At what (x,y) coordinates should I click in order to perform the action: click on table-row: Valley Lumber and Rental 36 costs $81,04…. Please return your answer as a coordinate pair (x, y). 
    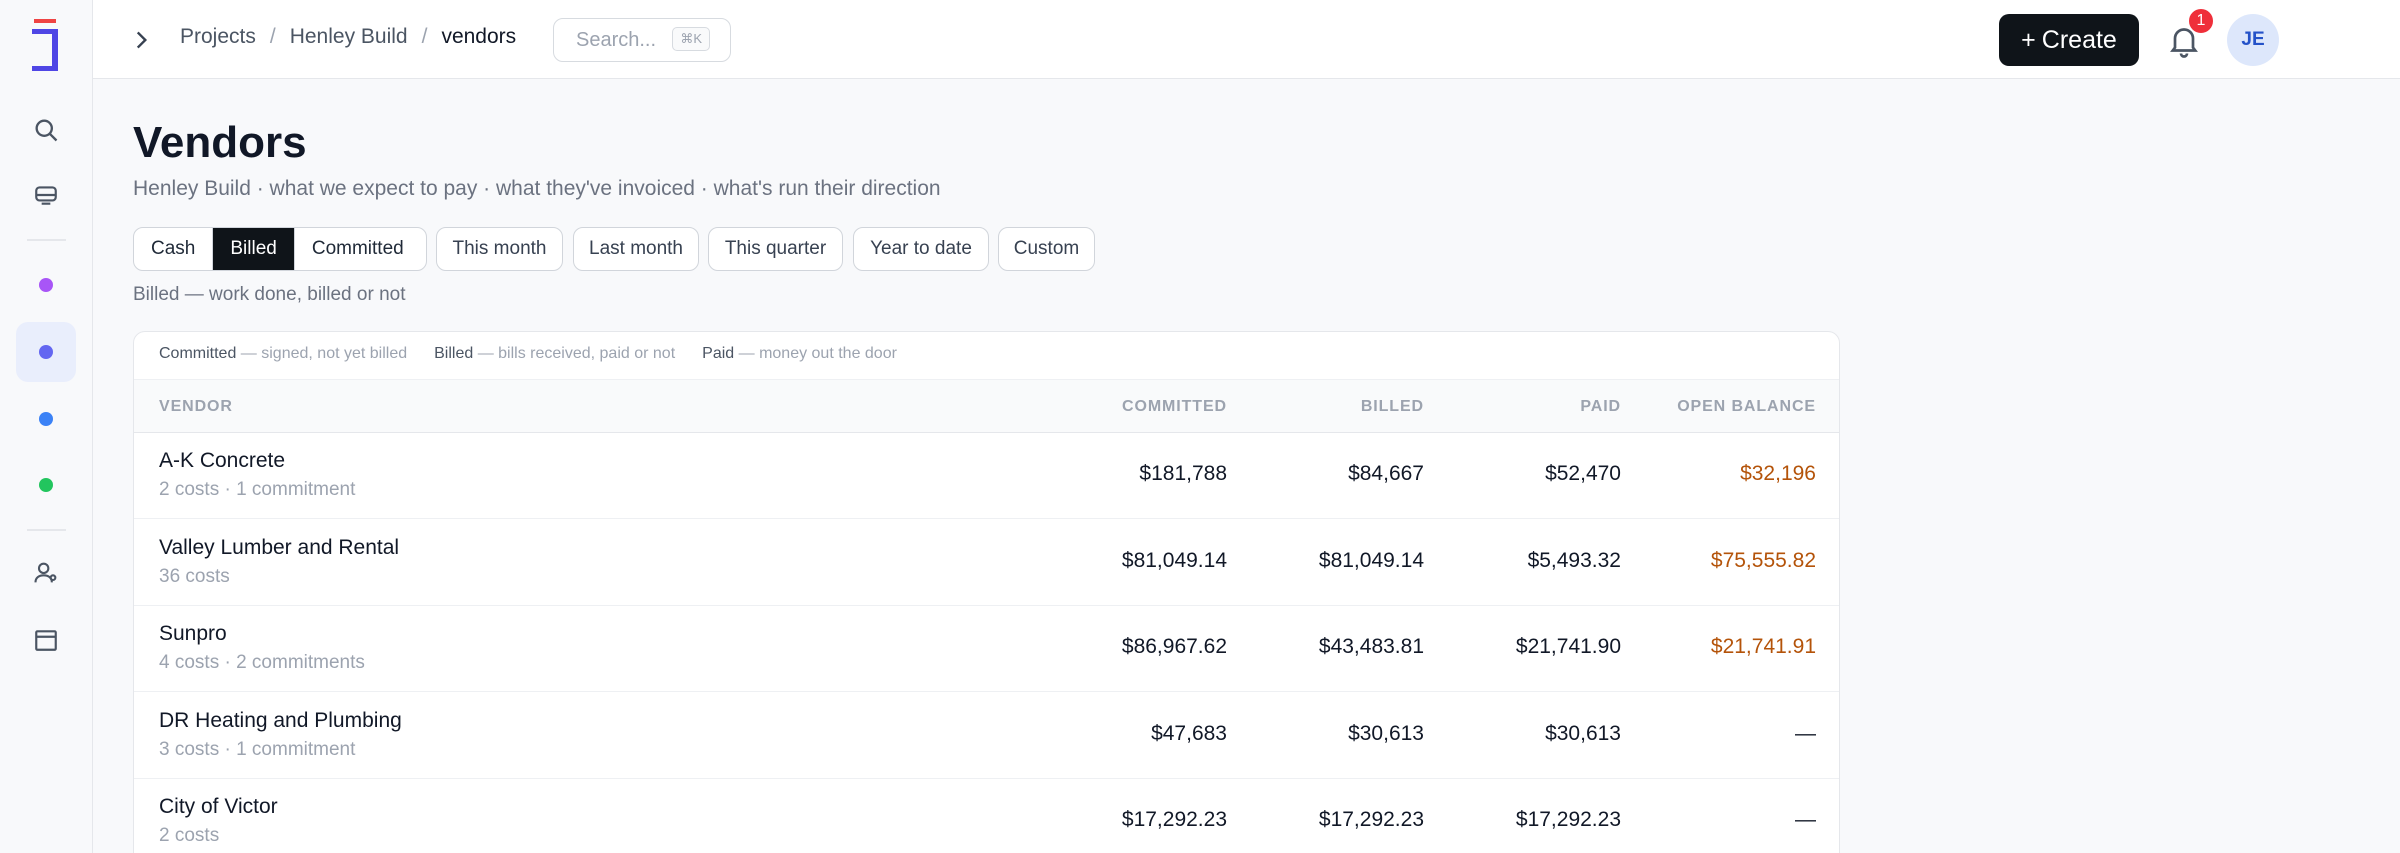
    Looking at the image, I should click on (986, 563).